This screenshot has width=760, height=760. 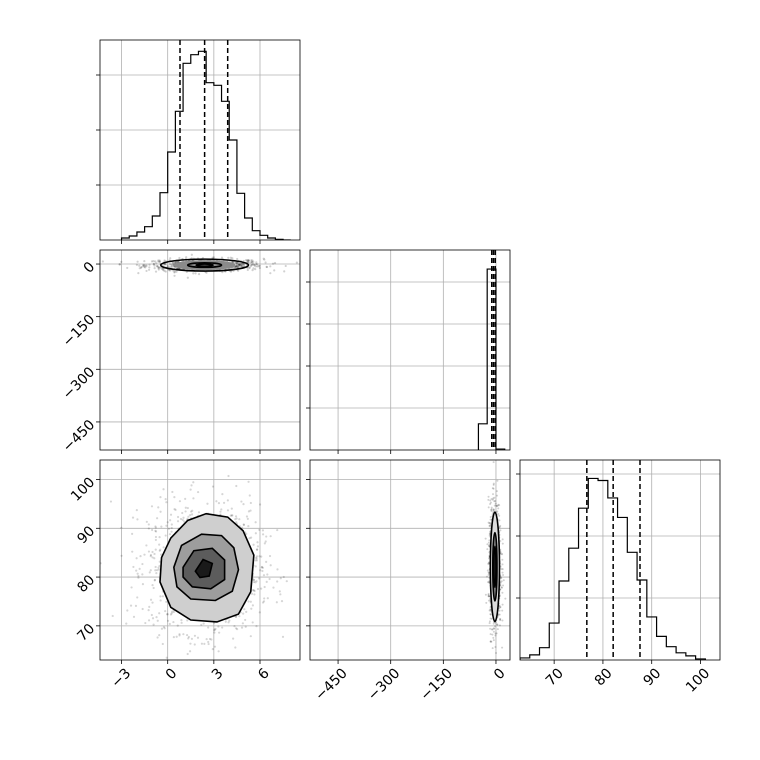 What do you see at coordinates (555, 677) in the screenshot?
I see `x-tick-label: 70` at bounding box center [555, 677].